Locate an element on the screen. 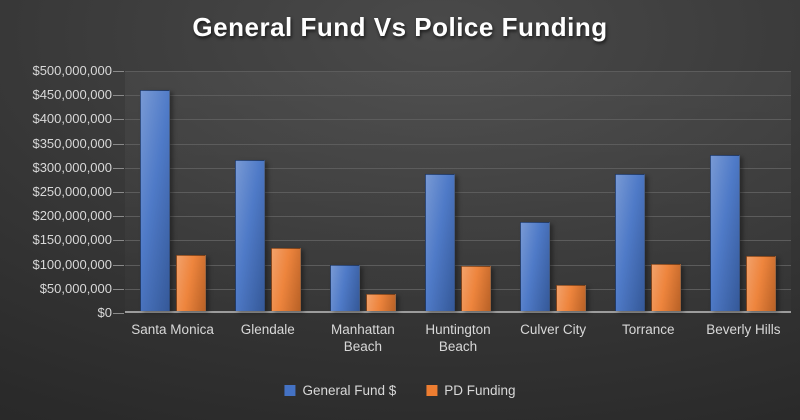  x-axis-label: Huntington Beach is located at coordinates (458, 338).